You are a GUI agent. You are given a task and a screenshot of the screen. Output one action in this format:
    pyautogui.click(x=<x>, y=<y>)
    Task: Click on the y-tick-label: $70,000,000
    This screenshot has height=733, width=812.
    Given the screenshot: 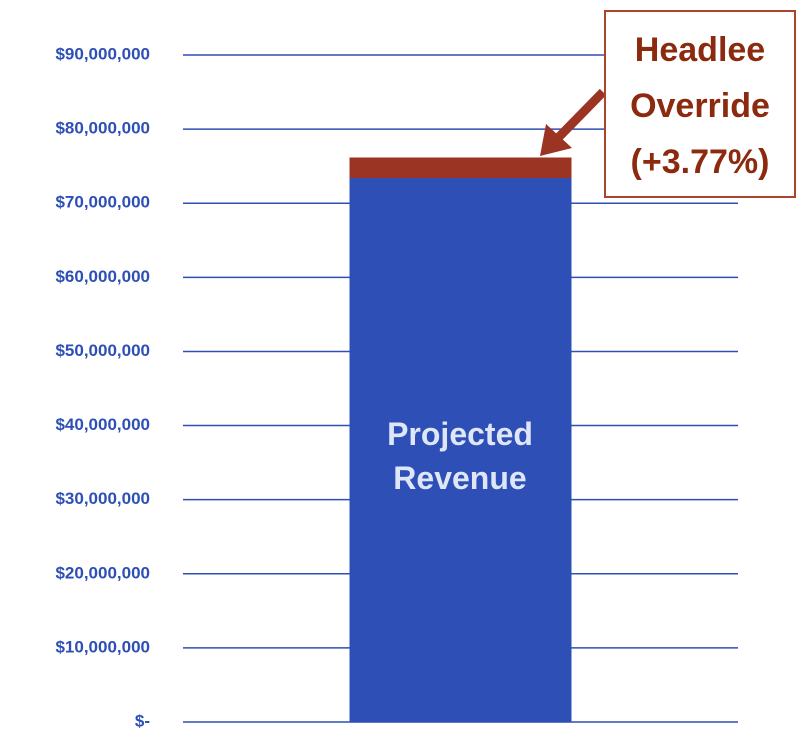 What is the action you would take?
    pyautogui.click(x=102, y=202)
    